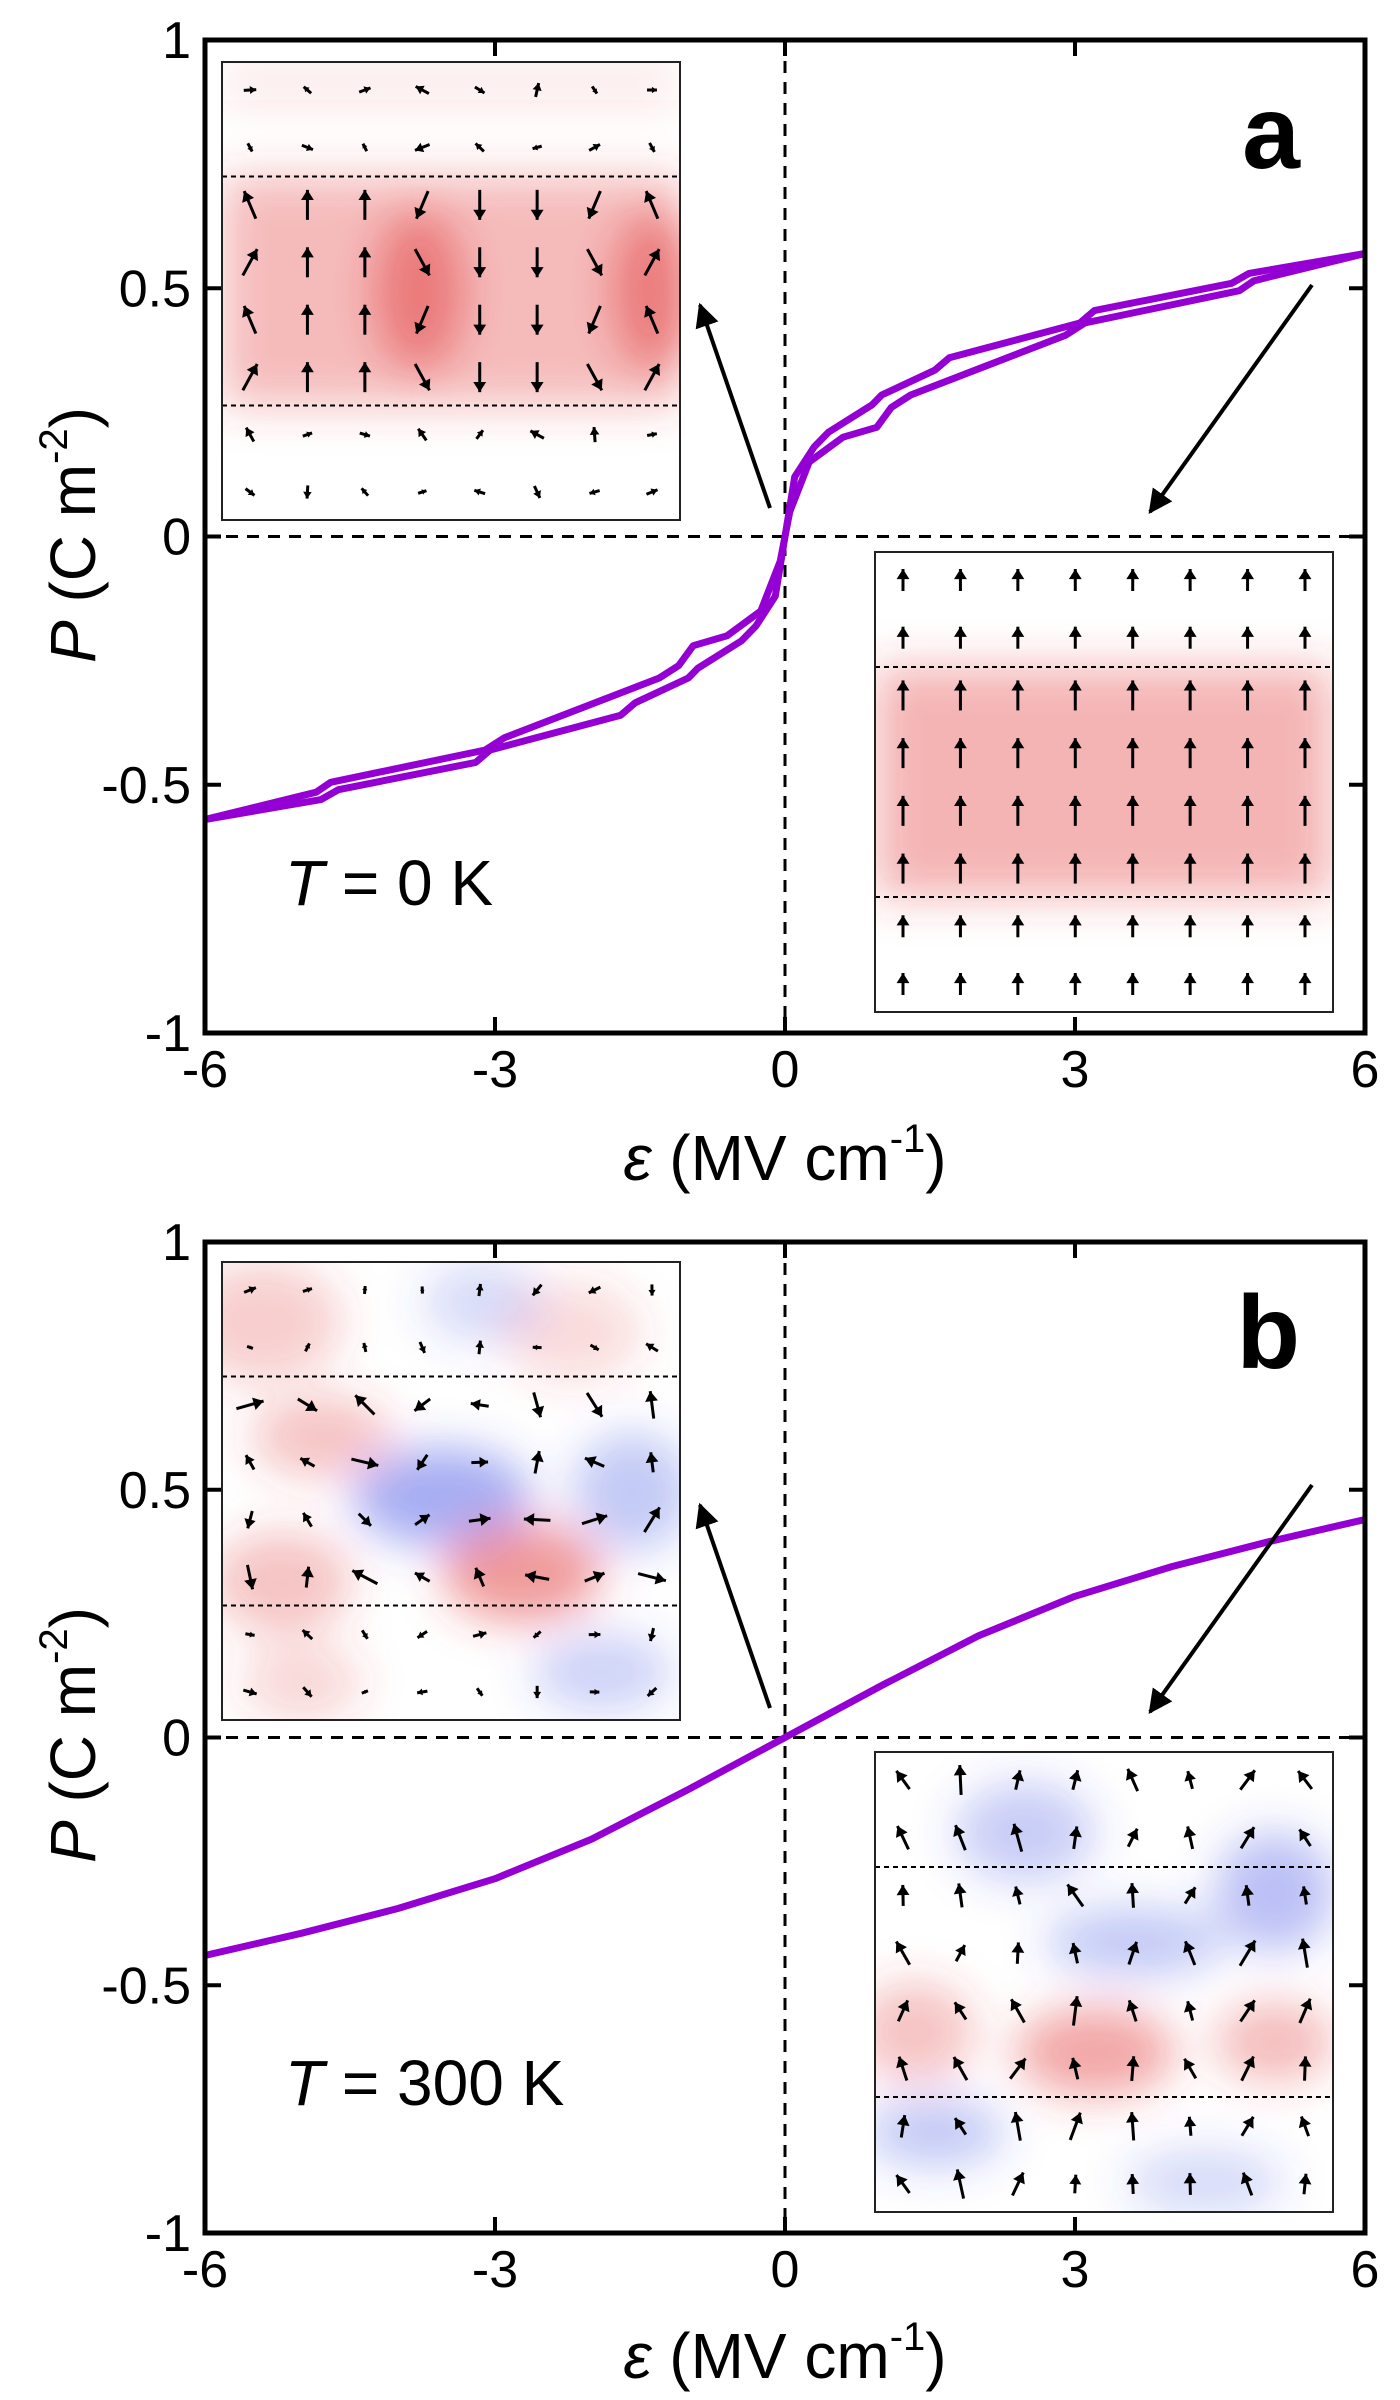 This screenshot has width=1400, height=2400. Describe the element at coordinates (1271, 133) in the screenshot. I see `panel-letter-a: a` at that location.